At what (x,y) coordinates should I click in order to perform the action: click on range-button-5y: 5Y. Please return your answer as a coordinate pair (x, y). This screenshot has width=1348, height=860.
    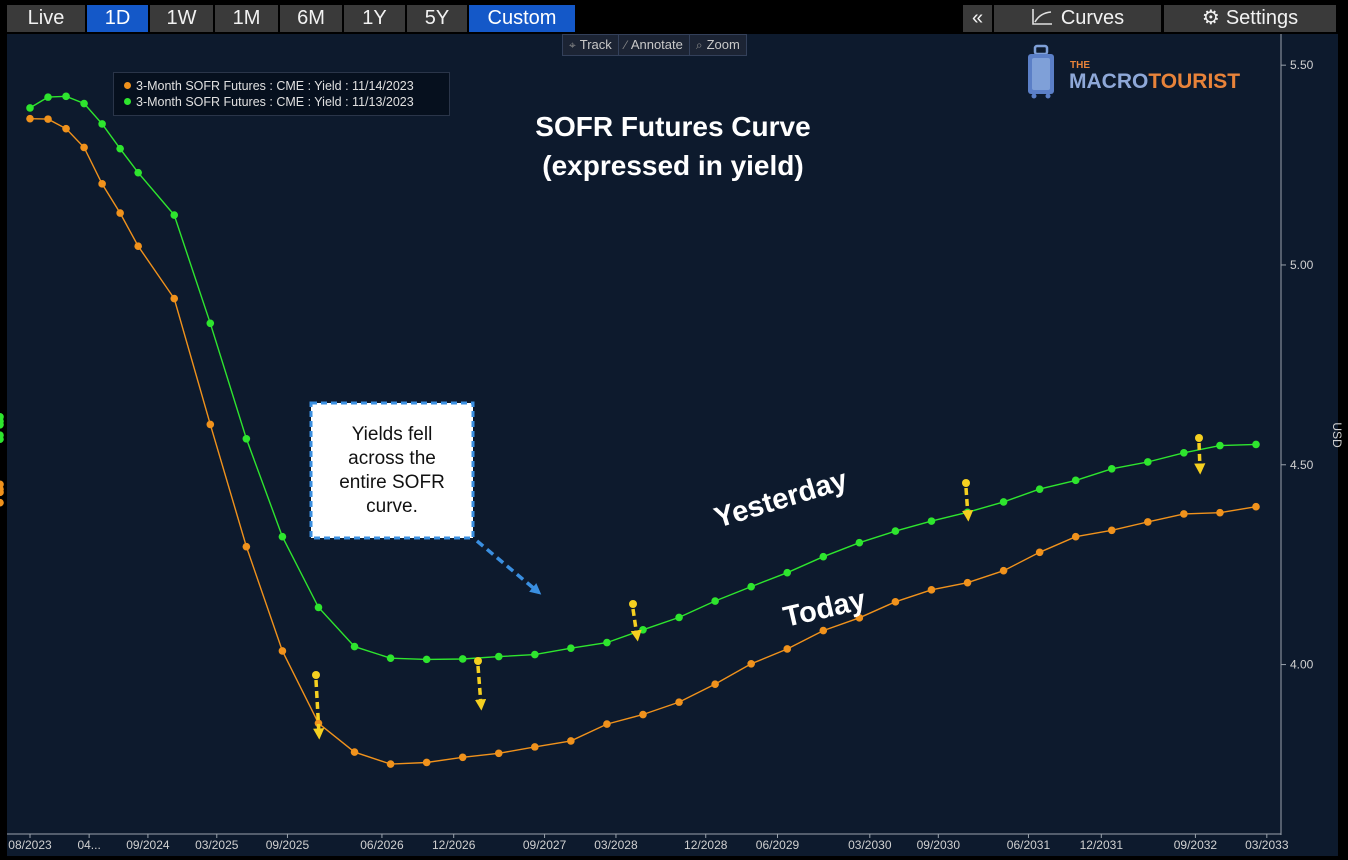
    Looking at the image, I should click on (437, 18).